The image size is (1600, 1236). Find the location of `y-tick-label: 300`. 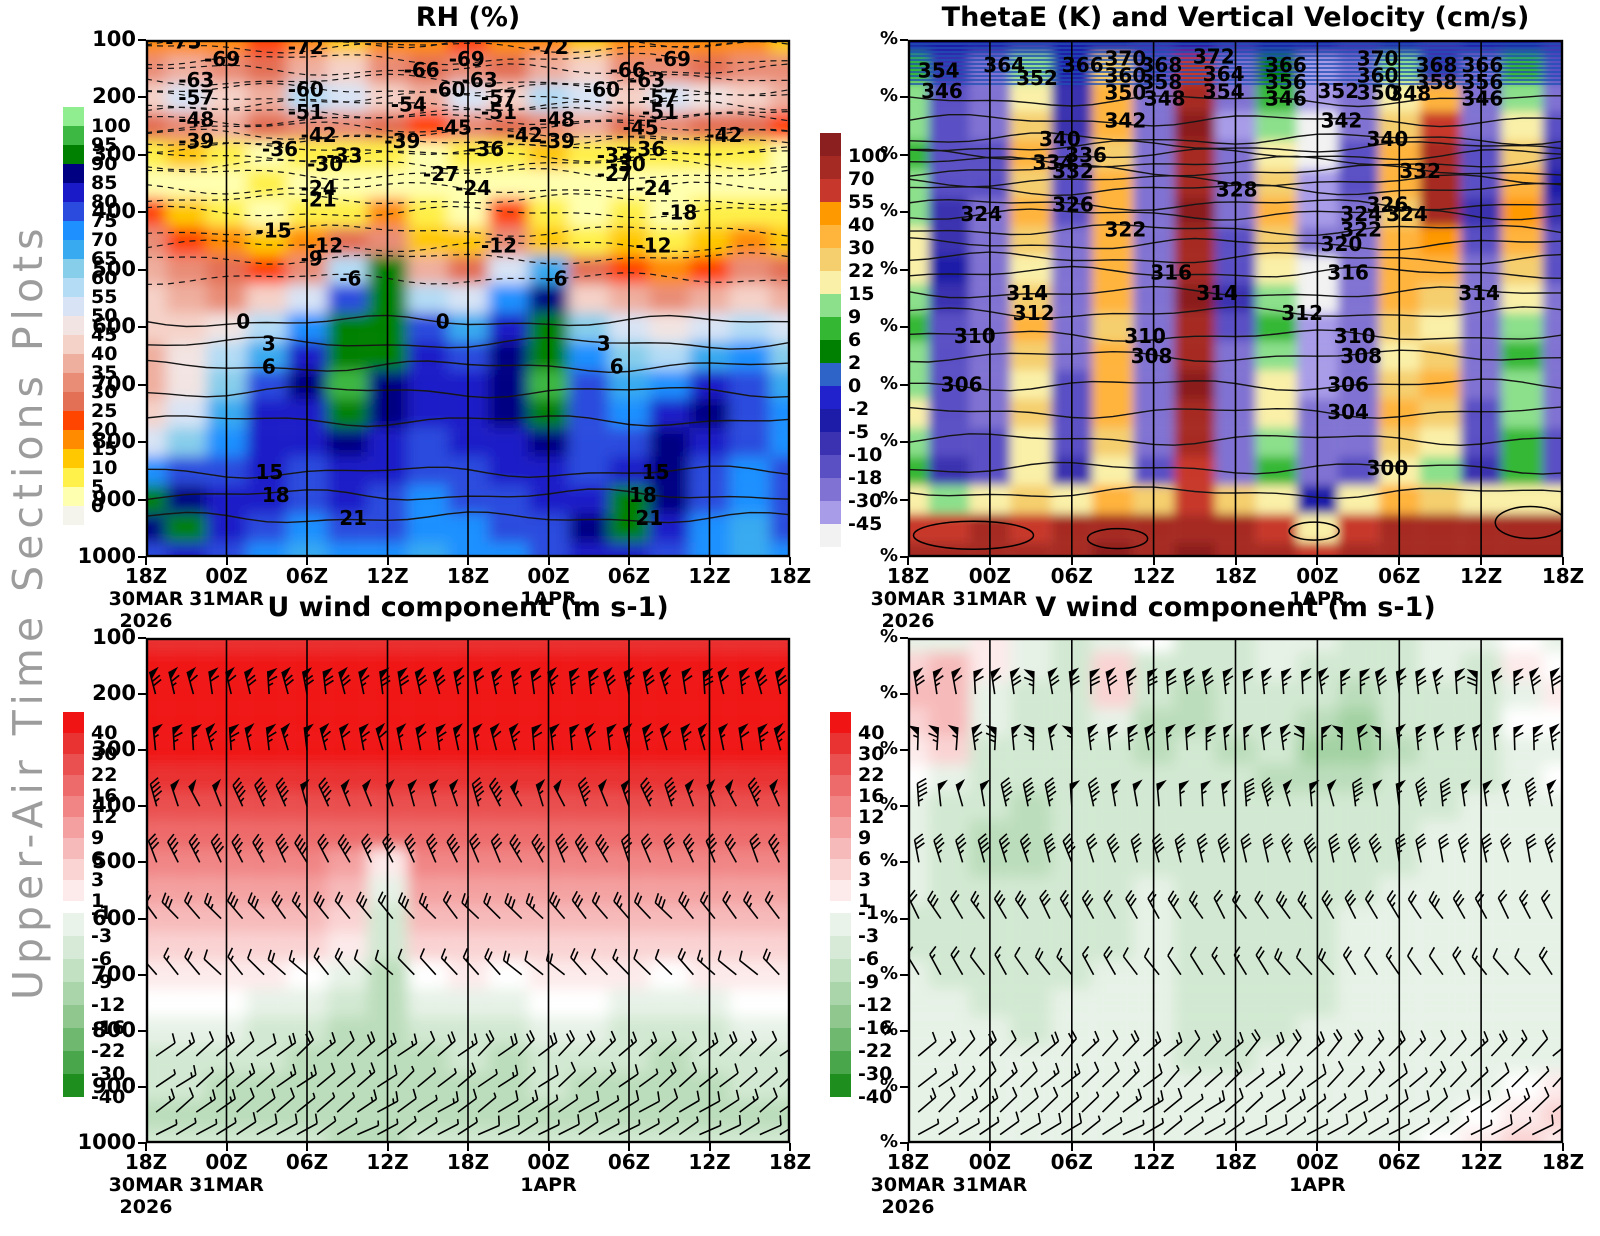

y-tick-label: 300 is located at coordinates (114, 749).